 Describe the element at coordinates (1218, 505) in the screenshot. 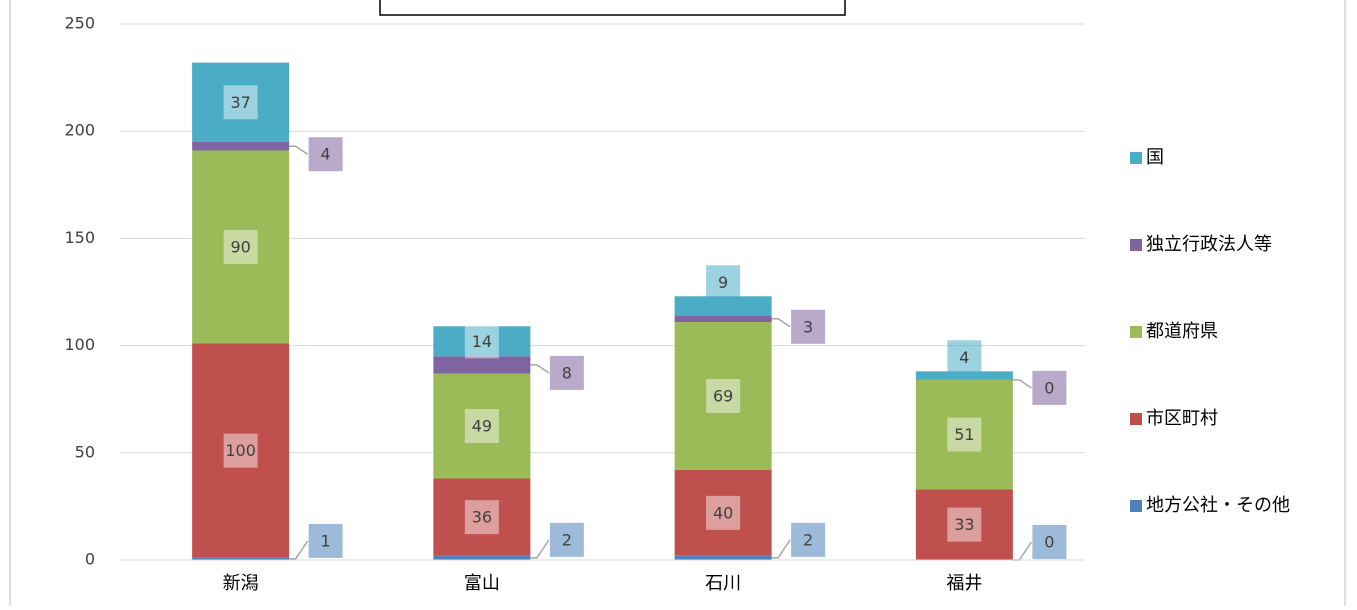

I see `legend-label: 地方公社・その他` at that location.